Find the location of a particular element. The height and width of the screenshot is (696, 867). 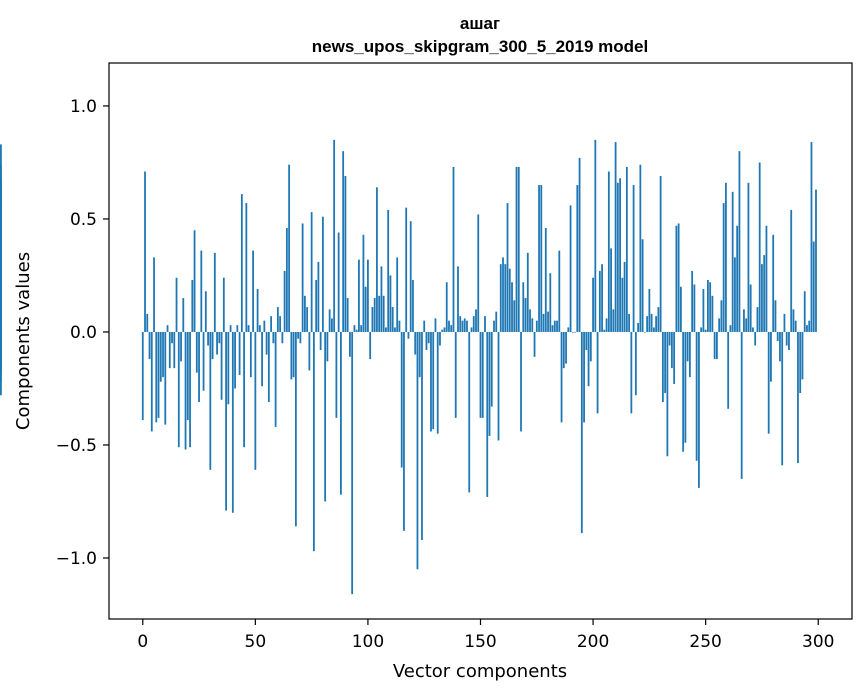

x-tick-label: 150 is located at coordinates (480, 642).